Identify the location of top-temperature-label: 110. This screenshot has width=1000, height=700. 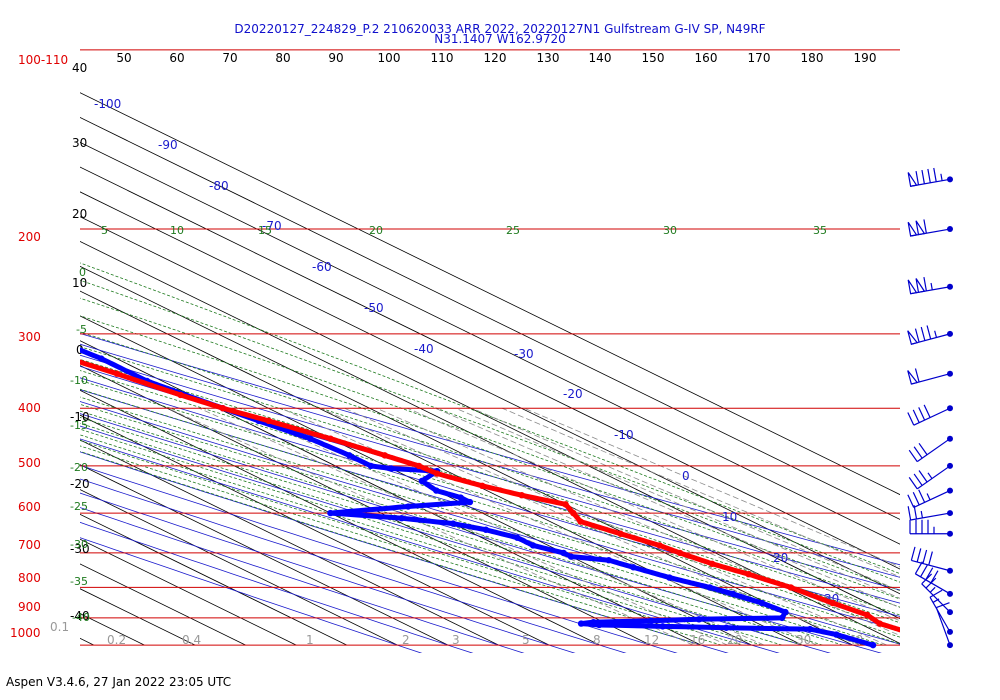
(442, 58).